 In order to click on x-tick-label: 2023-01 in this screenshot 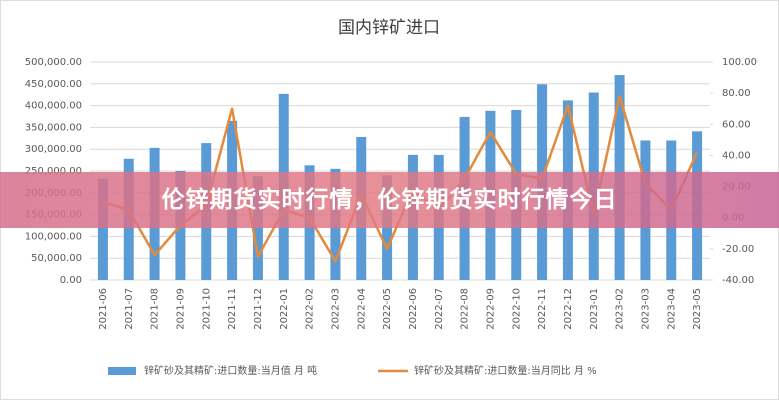, I will do `click(594, 309)`.